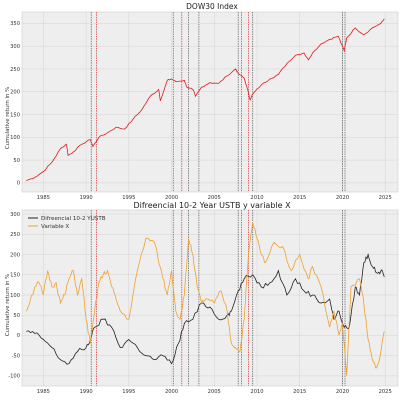  I want to click on legend-label: Difreencial 10-2 YUSTB, so click(73, 219).